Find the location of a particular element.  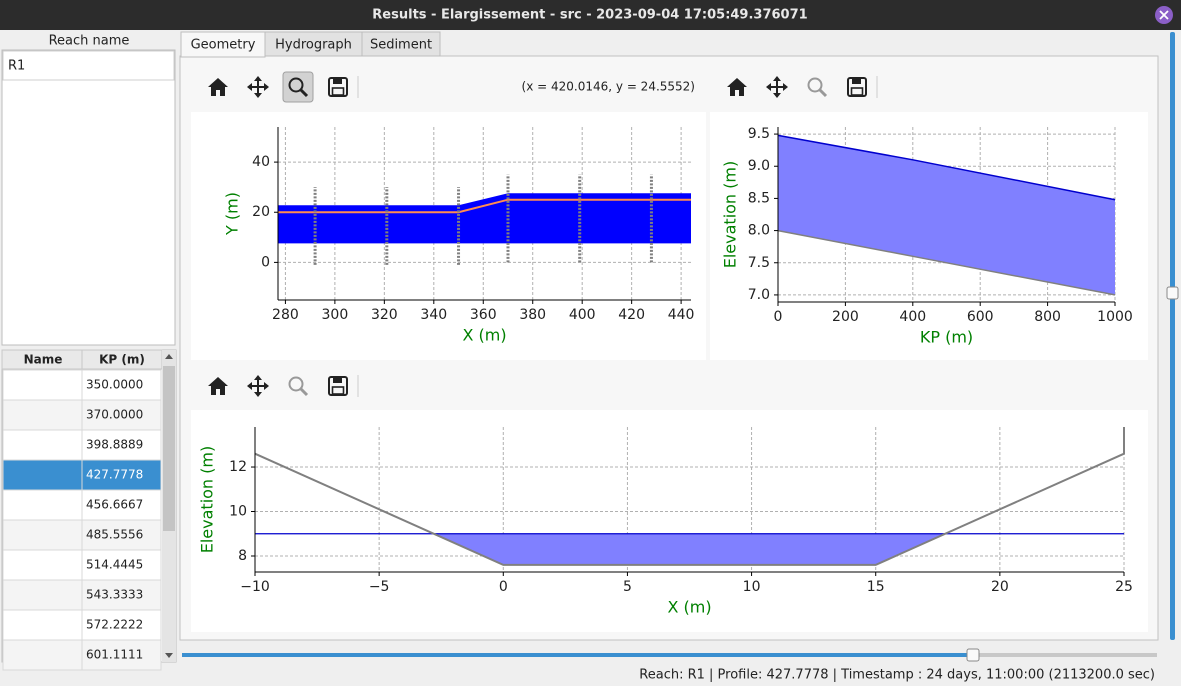

kp-cell: 601.1111 is located at coordinates (114, 655).